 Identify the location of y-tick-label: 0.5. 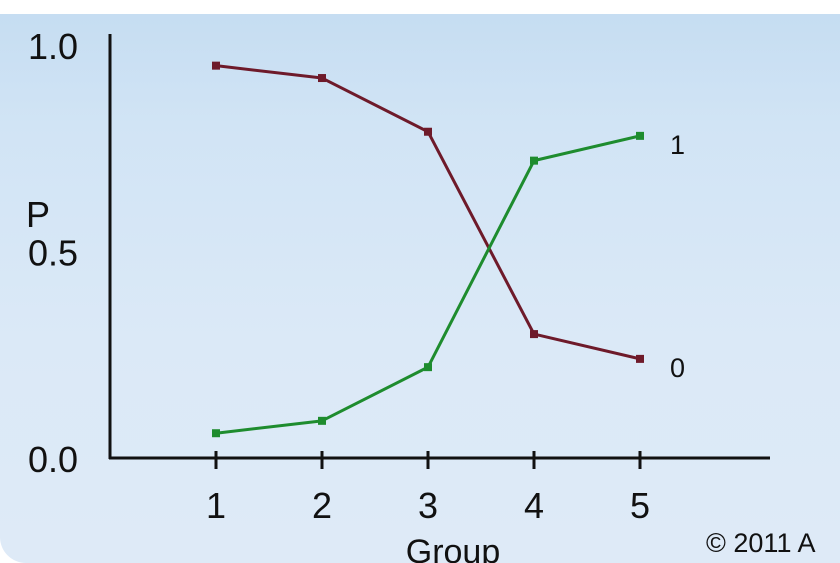
(53, 253).